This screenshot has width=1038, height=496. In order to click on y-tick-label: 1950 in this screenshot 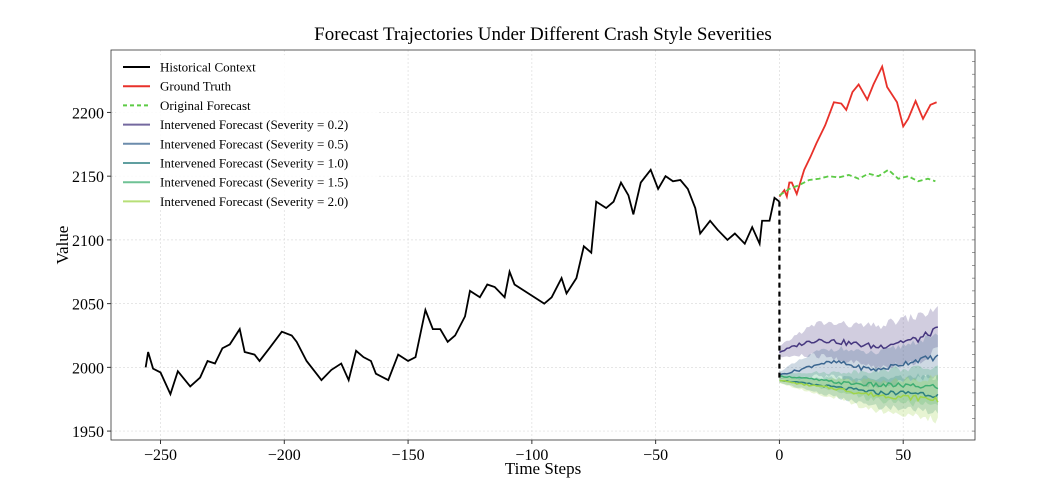, I will do `click(88, 432)`.